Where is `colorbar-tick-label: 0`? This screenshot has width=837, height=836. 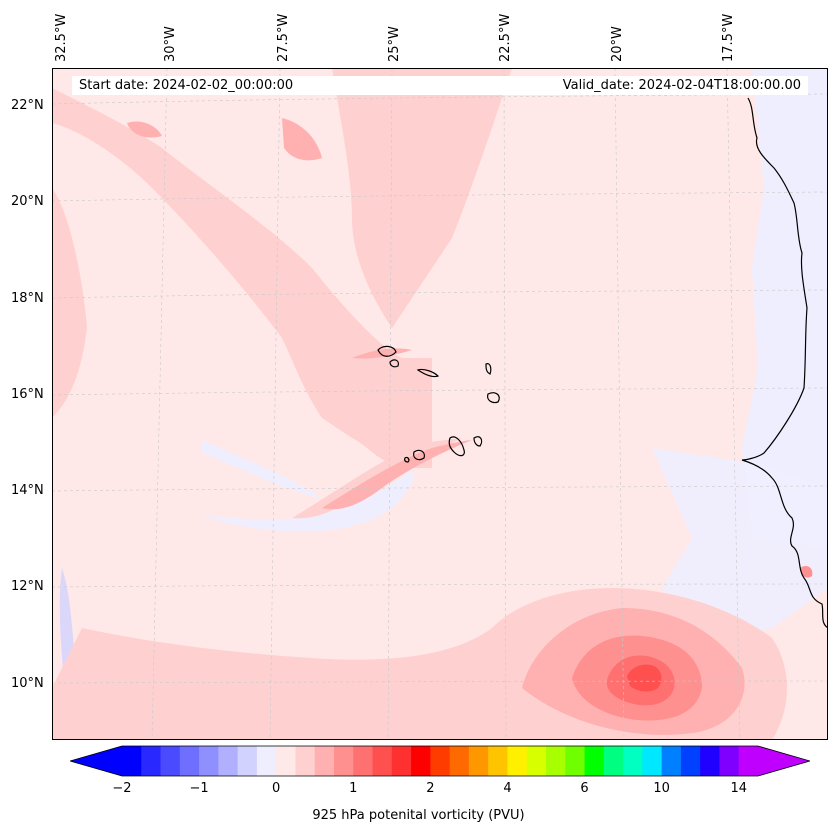 colorbar-tick-label: 0 is located at coordinates (276, 788).